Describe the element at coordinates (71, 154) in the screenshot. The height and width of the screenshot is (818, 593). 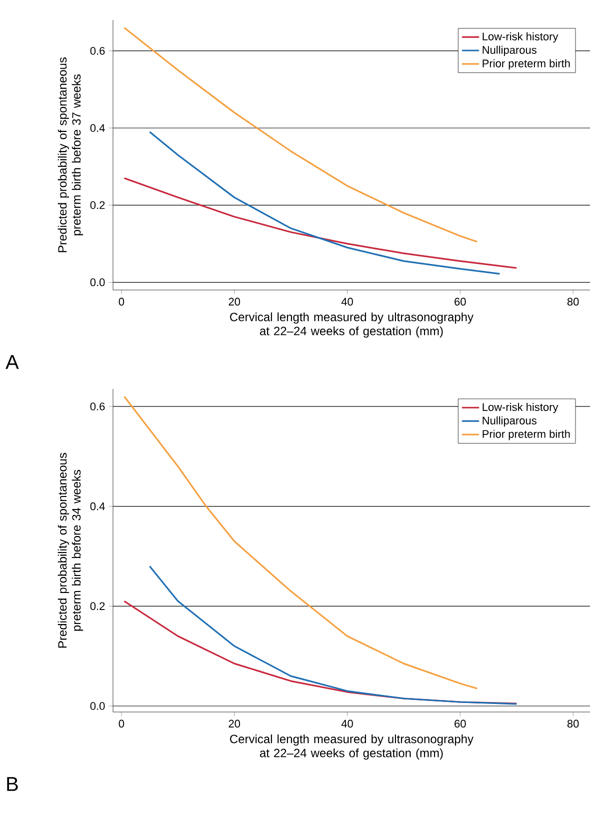
I see `y-axis-title: Predicted probability of spontaneous preterm birth before 37 weeks` at that location.